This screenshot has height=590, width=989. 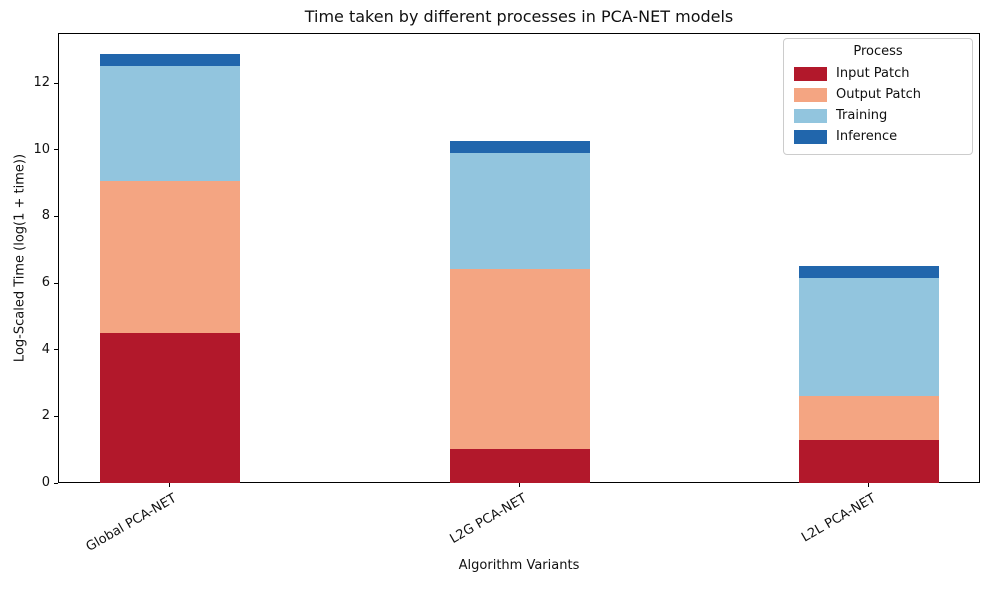 I want to click on y-axis-title: Log-Scaled Time (log(1 + time)), so click(x=20, y=258).